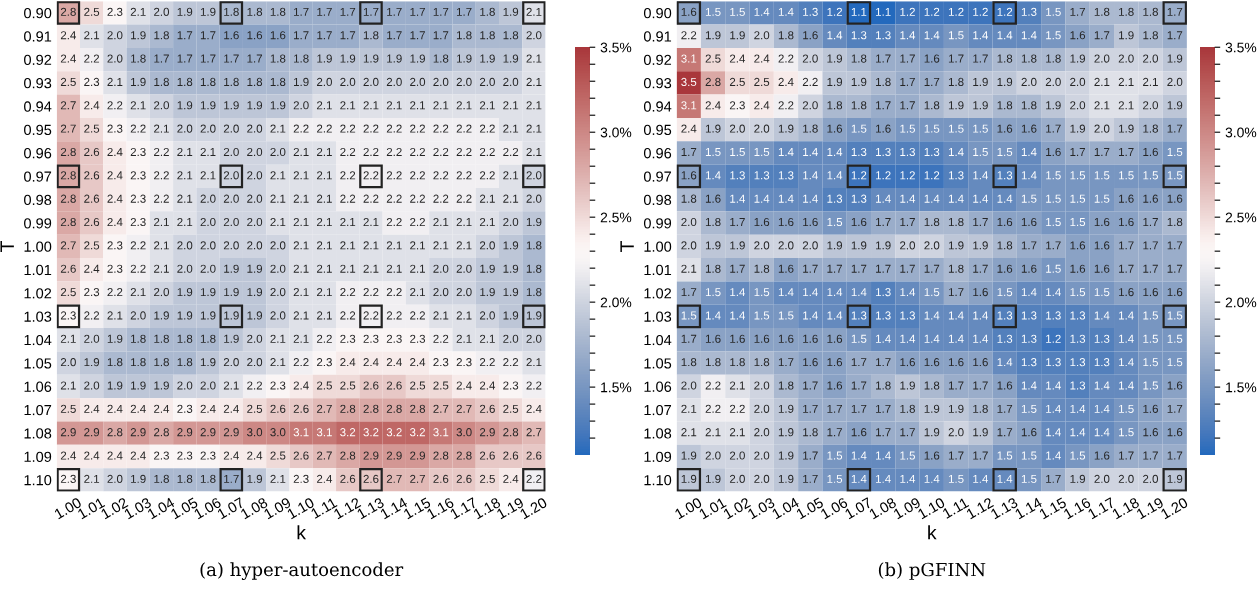 Image resolution: width=1260 pixels, height=598 pixels. What do you see at coordinates (658, 363) in the screenshot?
I see `y-tick-label: 1.05` at bounding box center [658, 363].